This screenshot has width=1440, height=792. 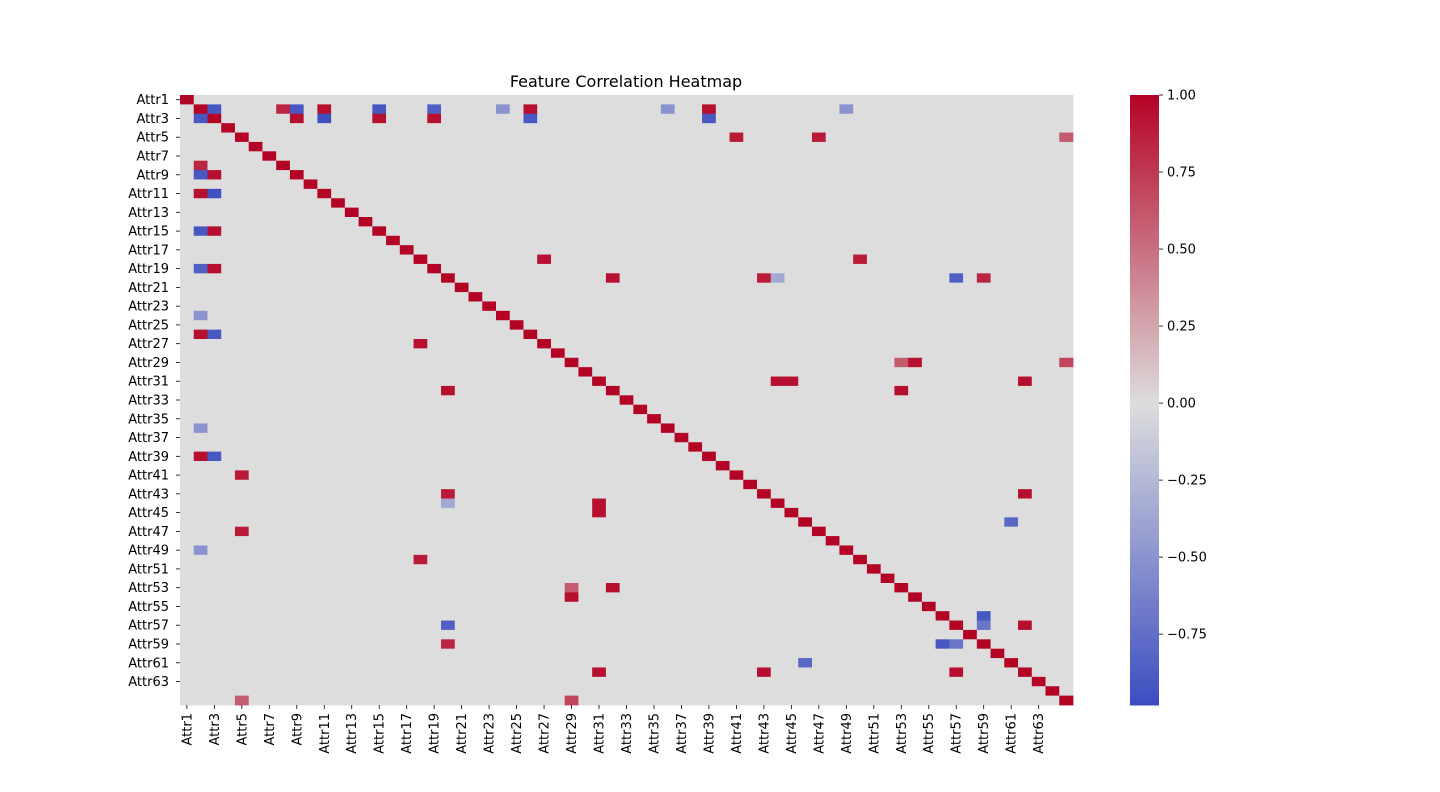 I want to click on colorbar-tick-label: 0.25, so click(x=1181, y=327).